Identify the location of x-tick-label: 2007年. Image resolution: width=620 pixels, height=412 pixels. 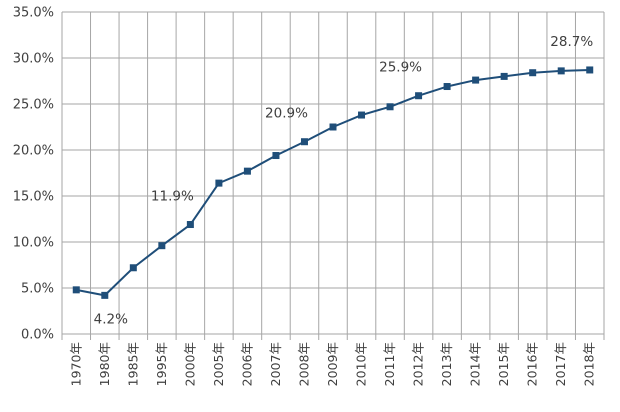
(275, 364).